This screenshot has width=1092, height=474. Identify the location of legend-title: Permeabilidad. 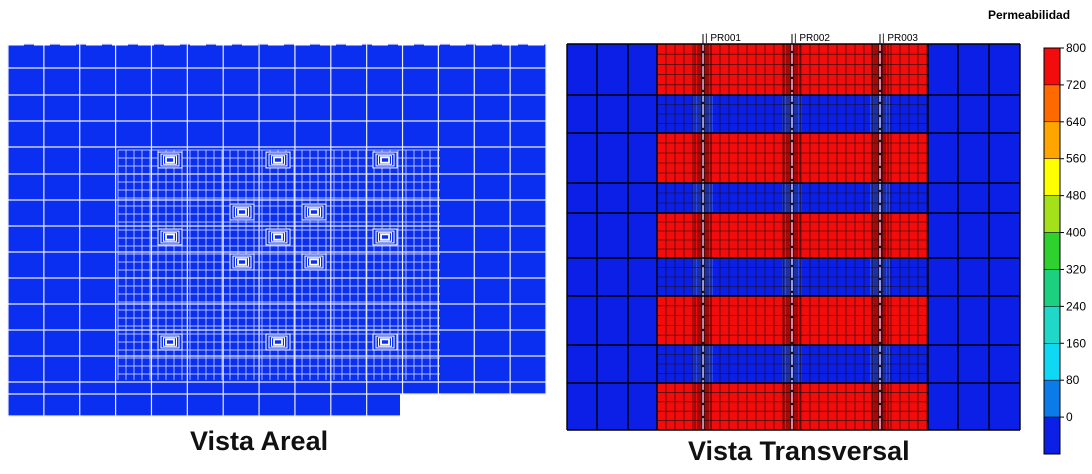
(1029, 15).